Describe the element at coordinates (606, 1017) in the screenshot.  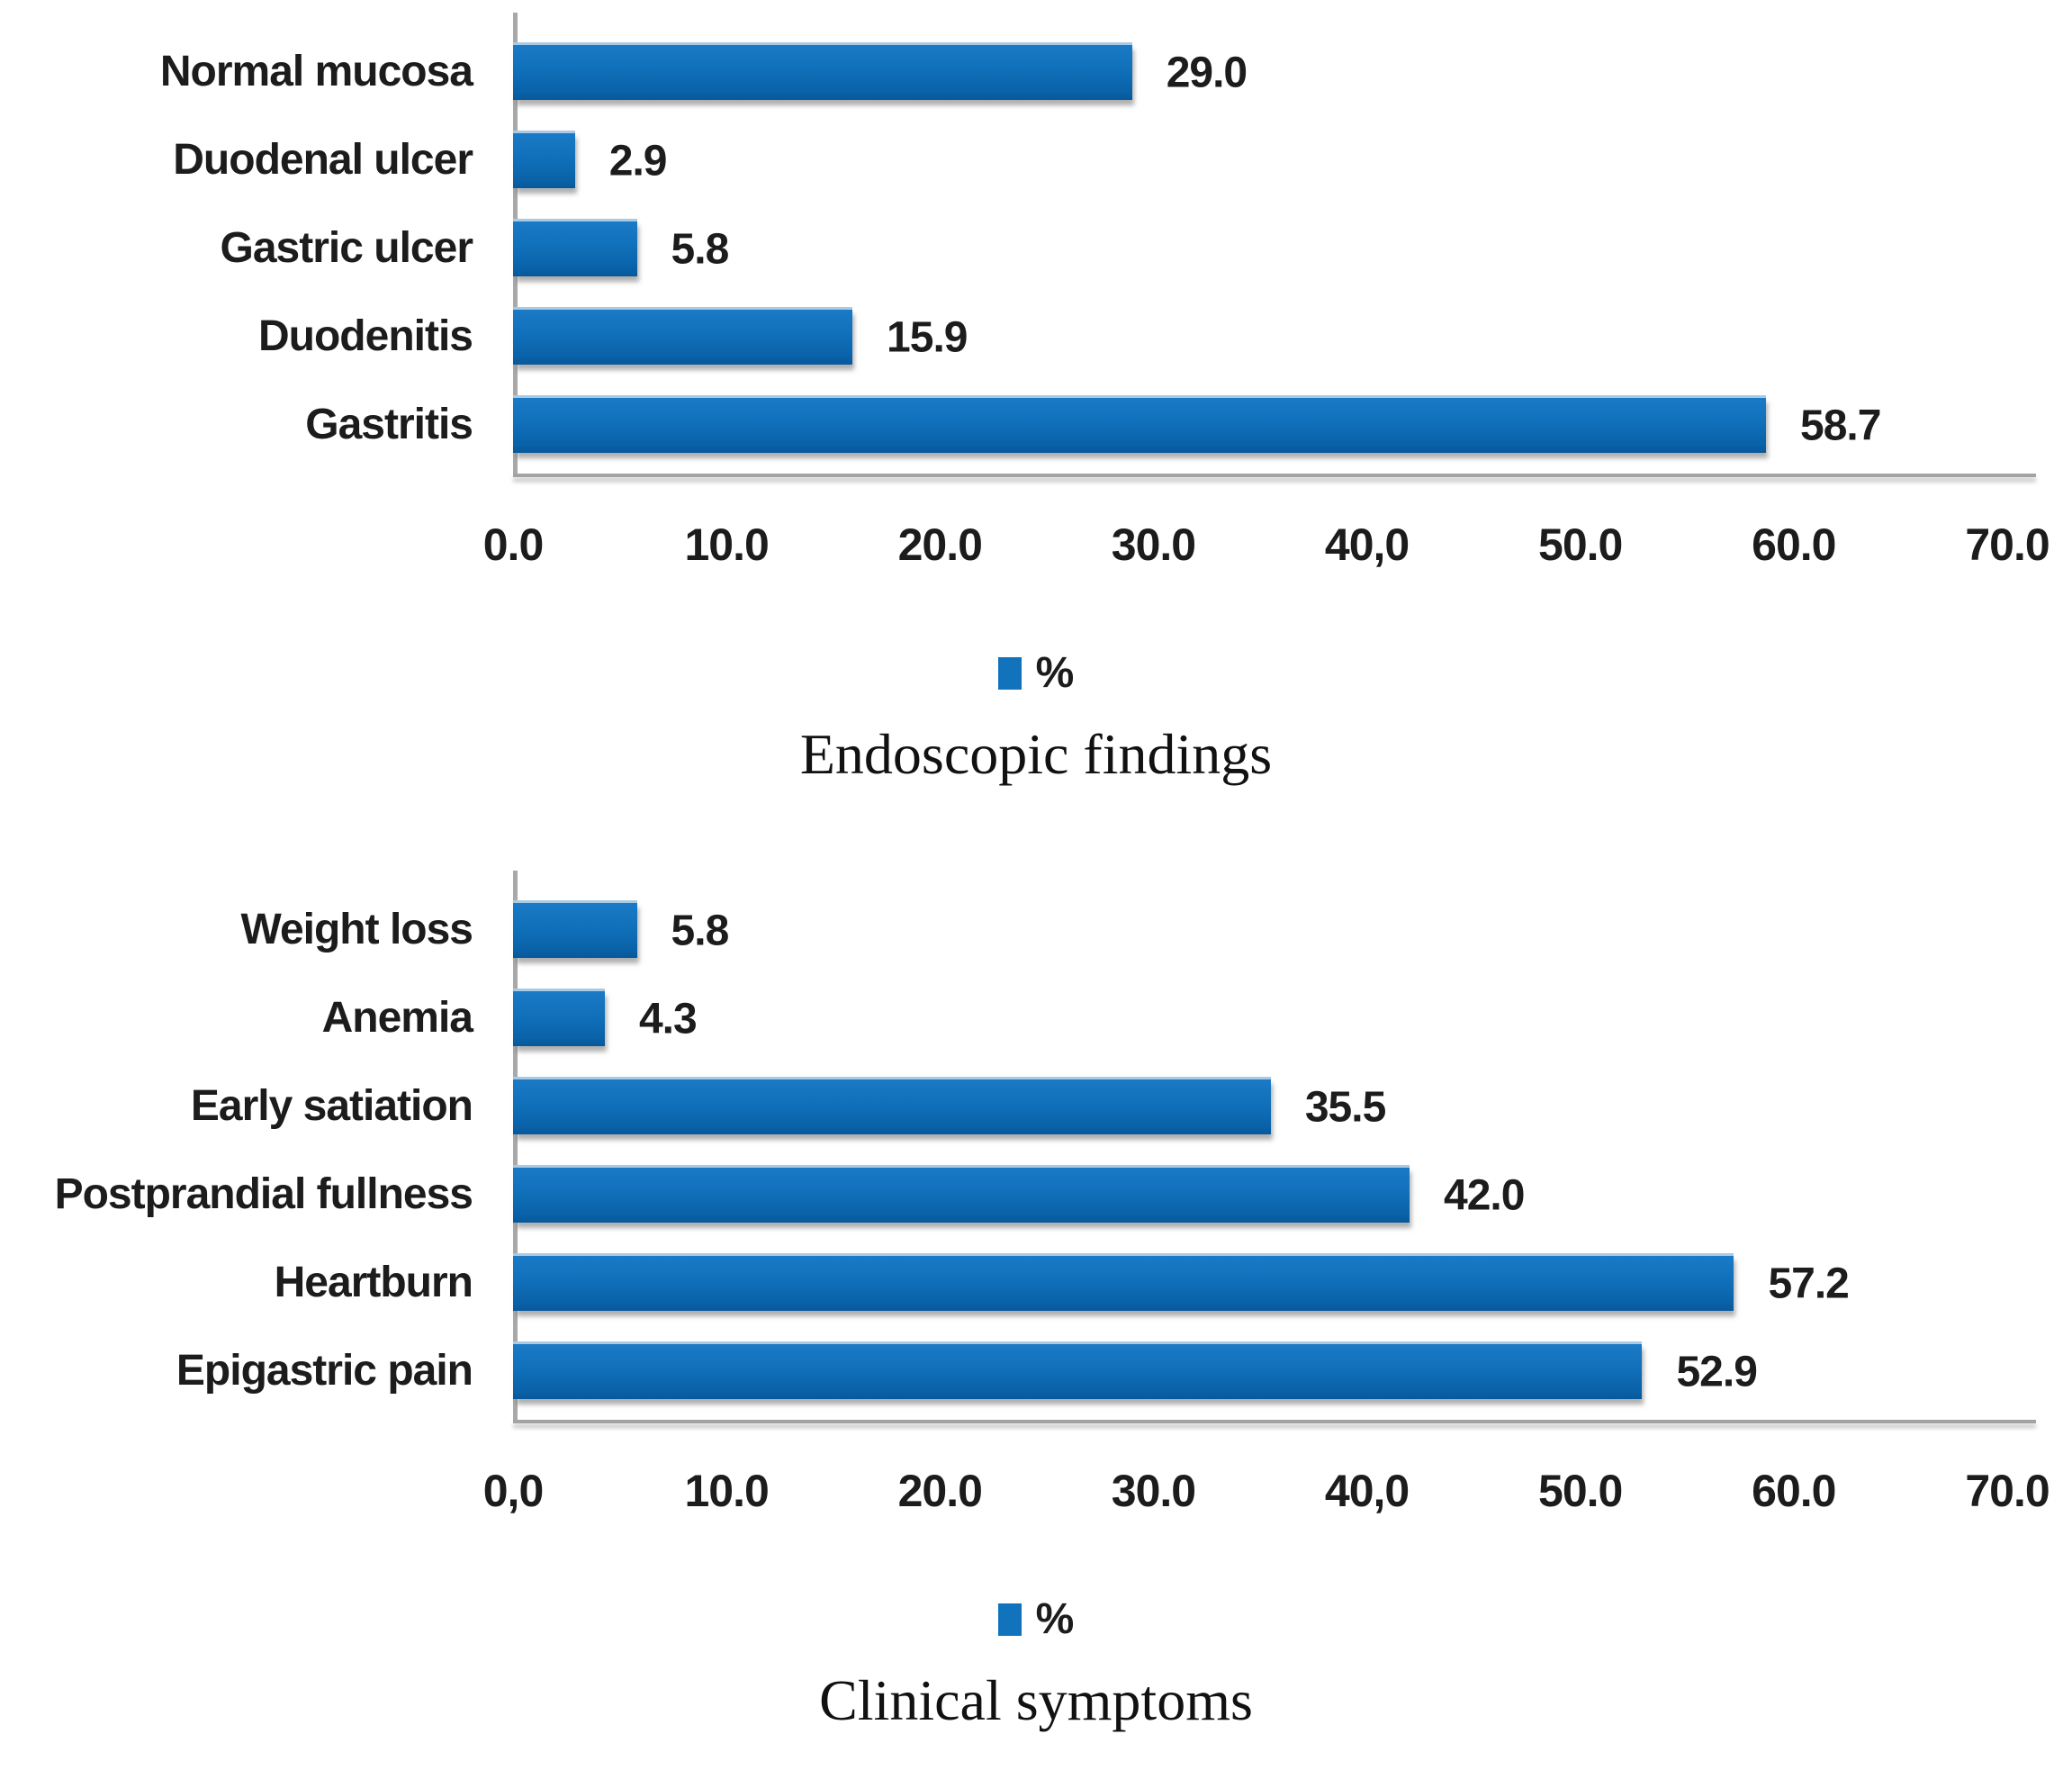
I see `bar: 4.3` at that location.